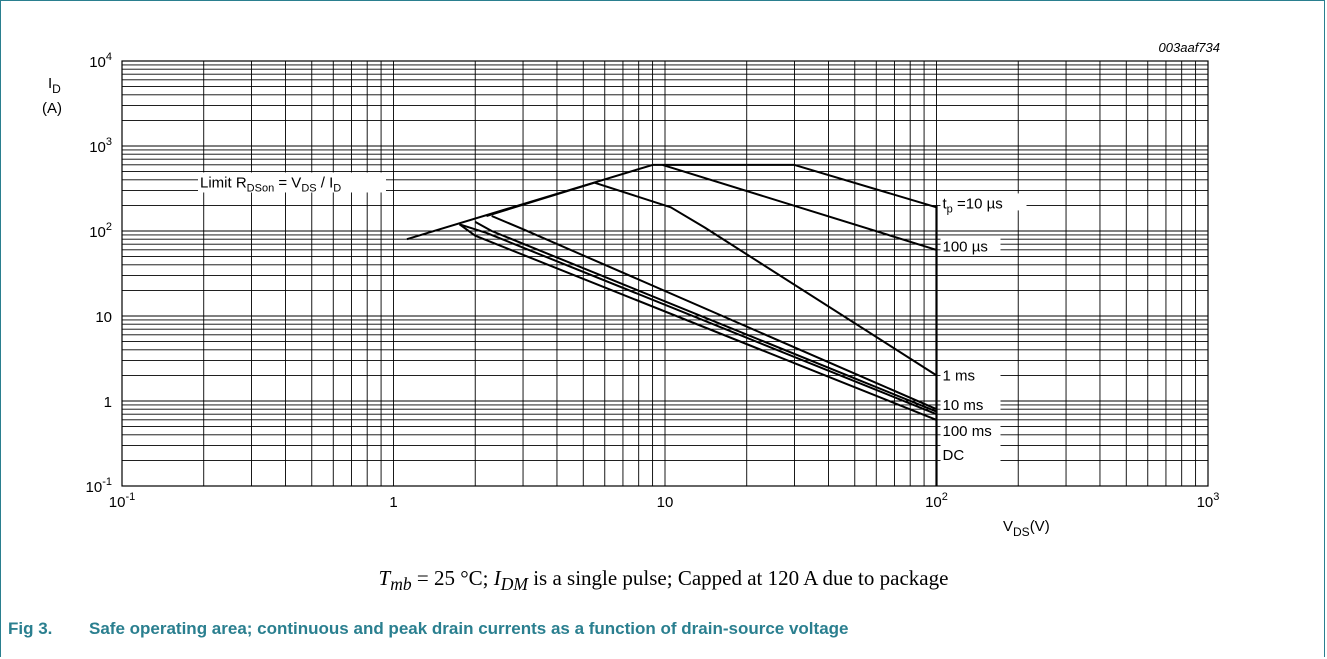 The width and height of the screenshot is (1327, 659). I want to click on x-tick-label: 10³, so click(1208, 501).